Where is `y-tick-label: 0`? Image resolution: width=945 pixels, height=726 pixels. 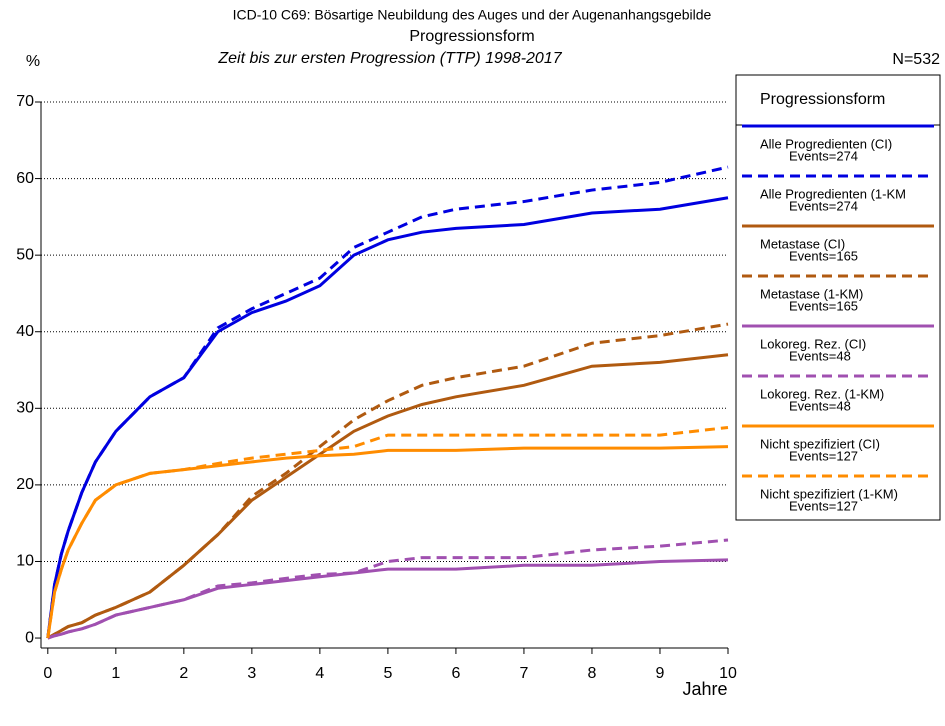
y-tick-label: 0 is located at coordinates (29, 637).